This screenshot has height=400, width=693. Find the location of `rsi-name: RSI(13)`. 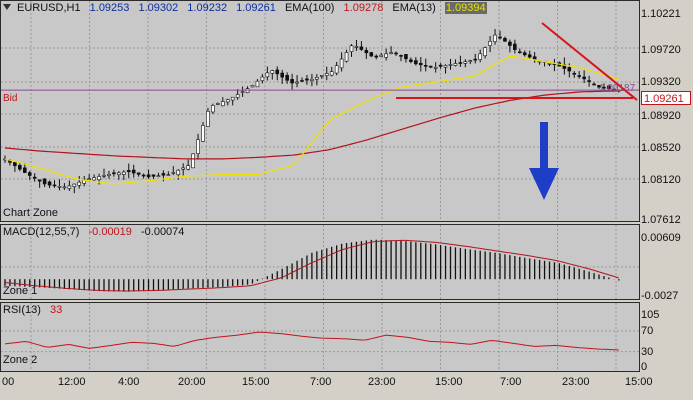

rsi-name: RSI(13) is located at coordinates (22, 310).